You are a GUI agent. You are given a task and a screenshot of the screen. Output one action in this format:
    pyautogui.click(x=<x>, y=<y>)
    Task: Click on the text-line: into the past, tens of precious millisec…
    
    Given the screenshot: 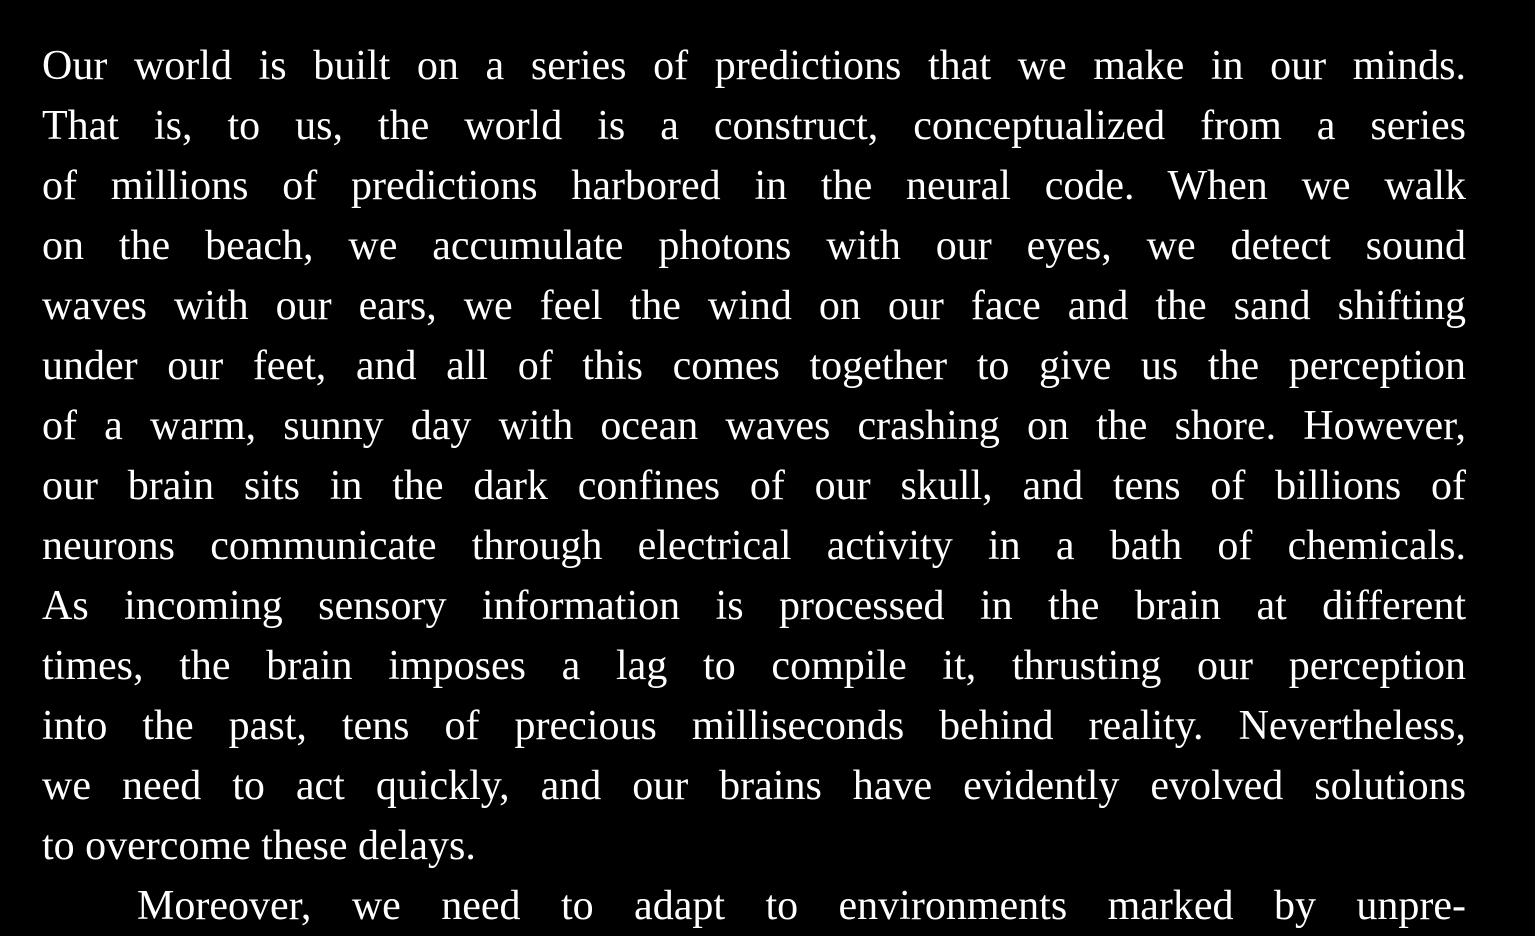 What is the action you would take?
    pyautogui.click(x=754, y=726)
    